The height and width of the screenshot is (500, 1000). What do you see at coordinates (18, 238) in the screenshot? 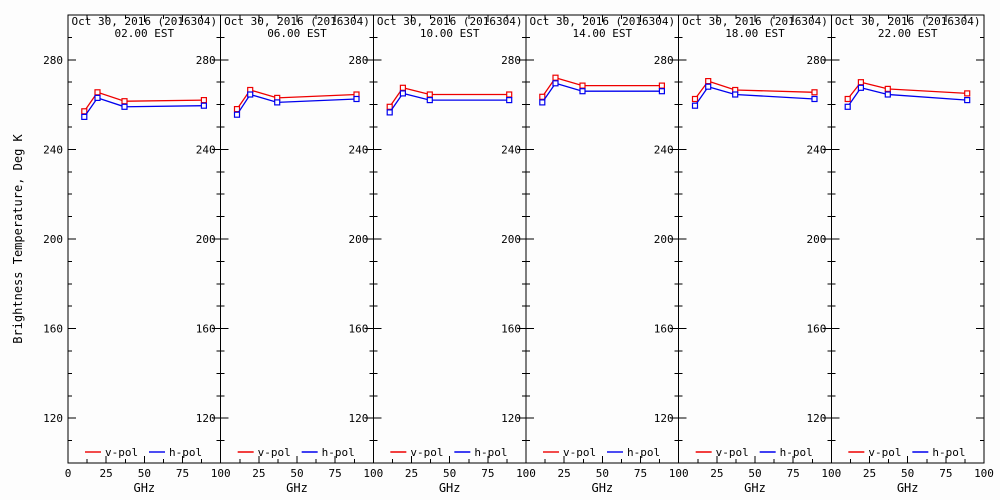
I see `y-axis-title: Brightness Temperature, Deg K` at bounding box center [18, 238].